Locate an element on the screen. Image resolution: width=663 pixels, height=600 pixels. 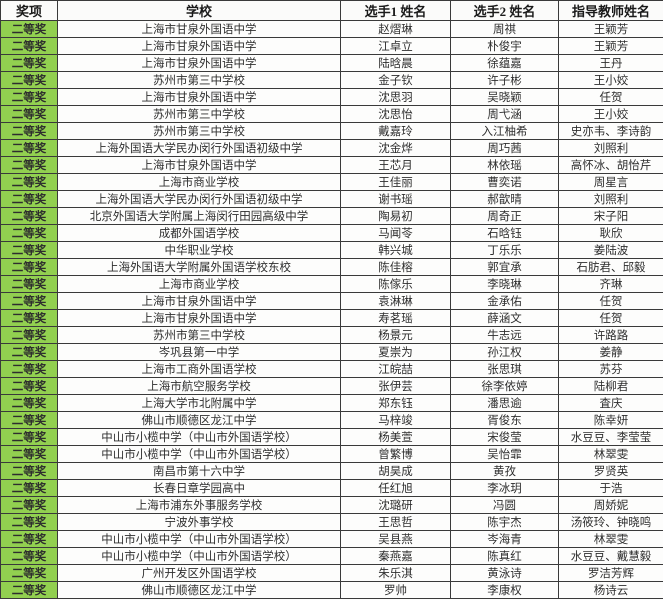
player1-name-cell: 吴县燕 is located at coordinates (395, 539).